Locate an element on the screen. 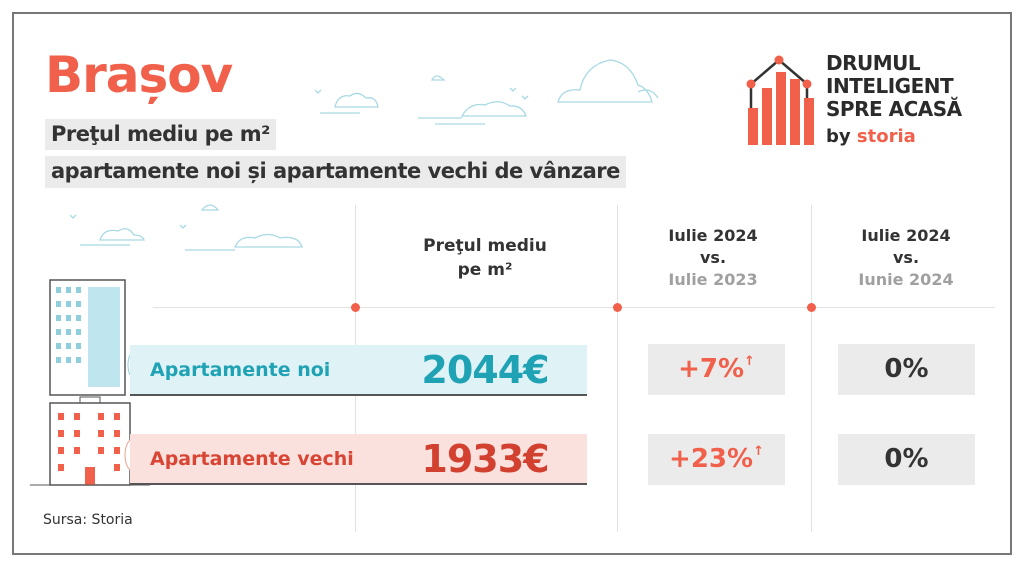 The width and height of the screenshot is (1024, 567). row-price: 2044€ is located at coordinates (485, 370).